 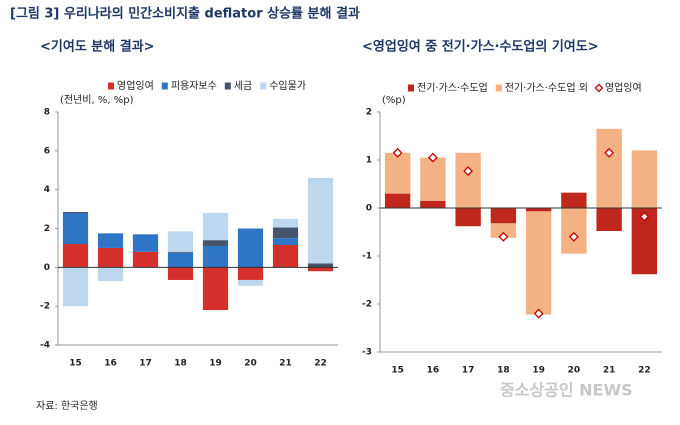 I want to click on legend-label: 피용자보수, so click(x=194, y=86).